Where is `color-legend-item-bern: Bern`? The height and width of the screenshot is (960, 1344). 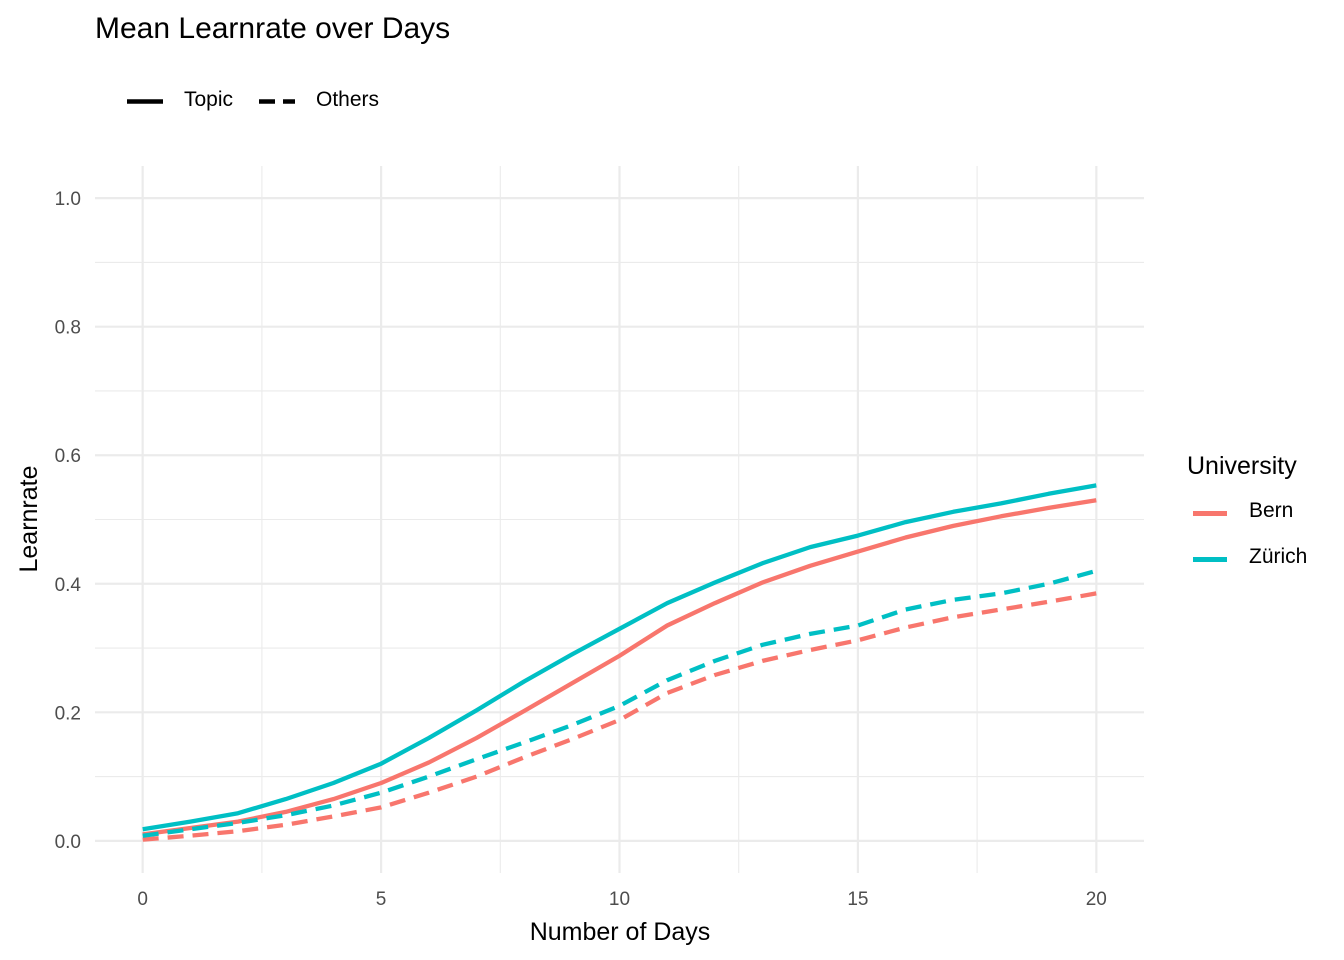 color-legend-item-bern: Bern is located at coordinates (1262, 514).